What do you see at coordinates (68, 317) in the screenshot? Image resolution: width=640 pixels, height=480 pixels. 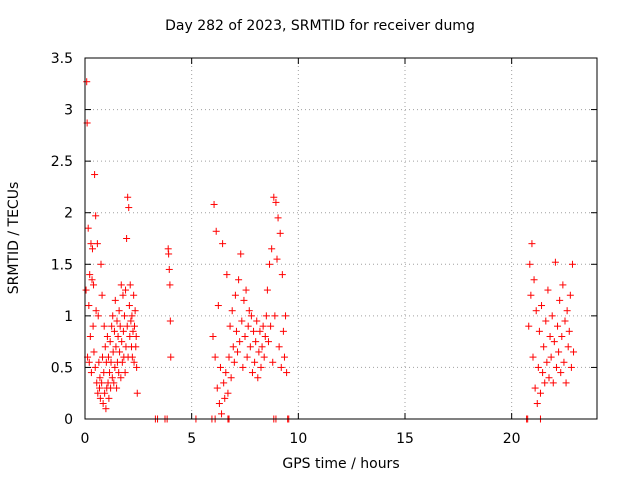 I see `y-tick-label: 1` at bounding box center [68, 317].